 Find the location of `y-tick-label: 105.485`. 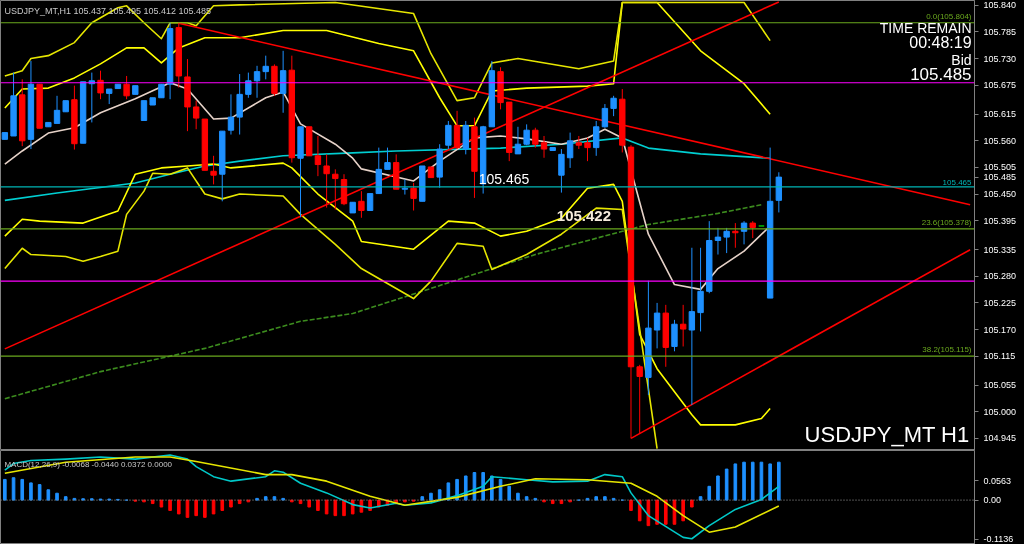

y-tick-label: 105.485 is located at coordinates (1000, 177).